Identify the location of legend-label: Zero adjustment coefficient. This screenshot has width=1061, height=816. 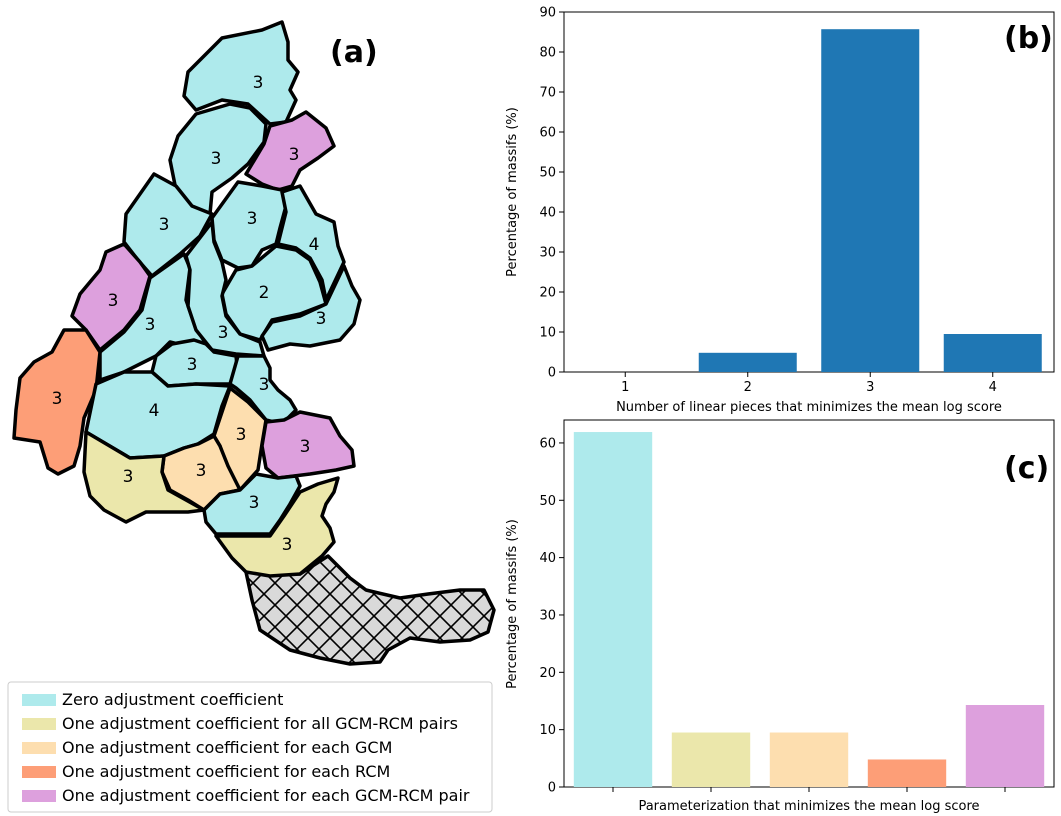
(172, 699).